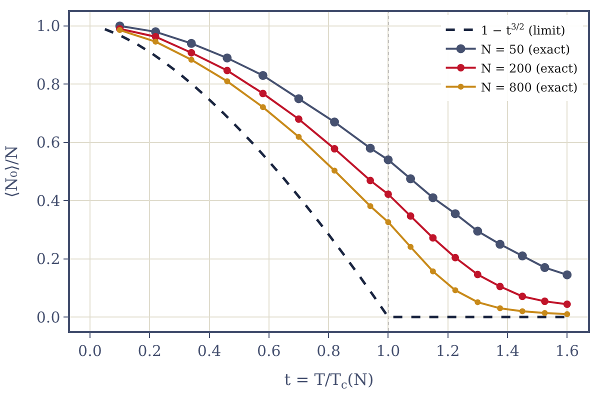  I want to click on legend-label: N = 50 (exact), so click(525, 49).